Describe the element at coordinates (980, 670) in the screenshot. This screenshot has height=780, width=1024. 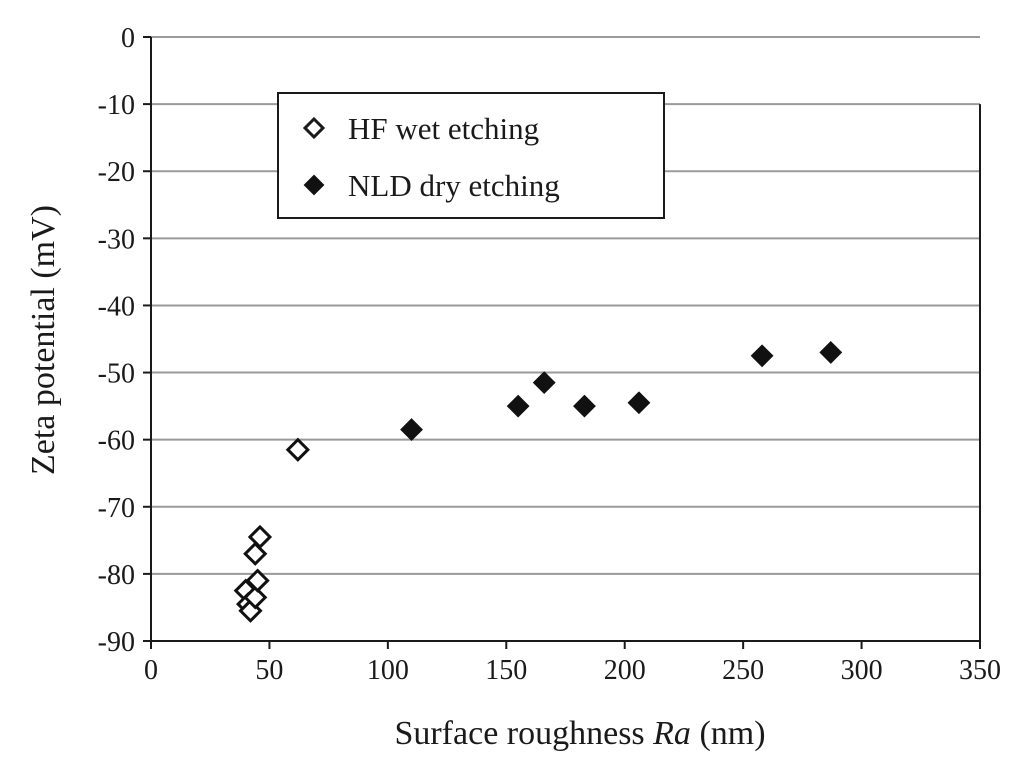
I see `x-tick-label: 350` at that location.